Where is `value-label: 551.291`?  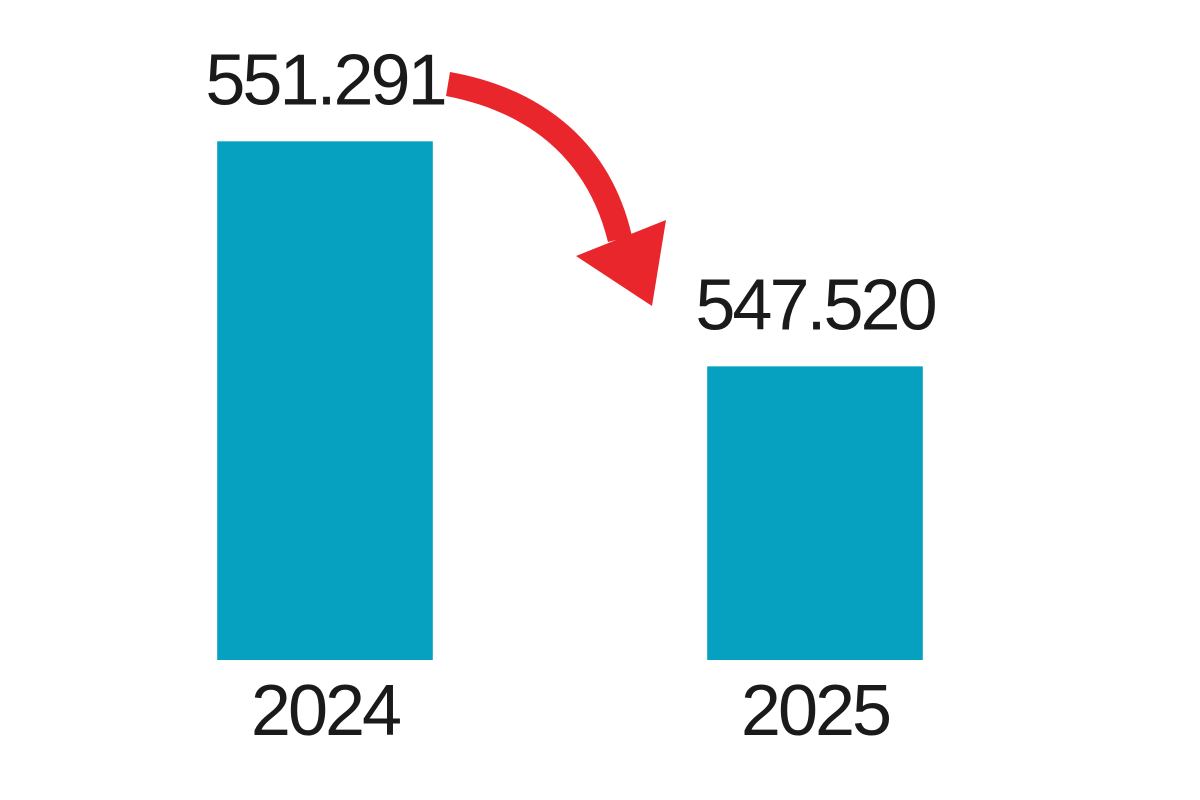
value-label: 551.291 is located at coordinates (324, 80).